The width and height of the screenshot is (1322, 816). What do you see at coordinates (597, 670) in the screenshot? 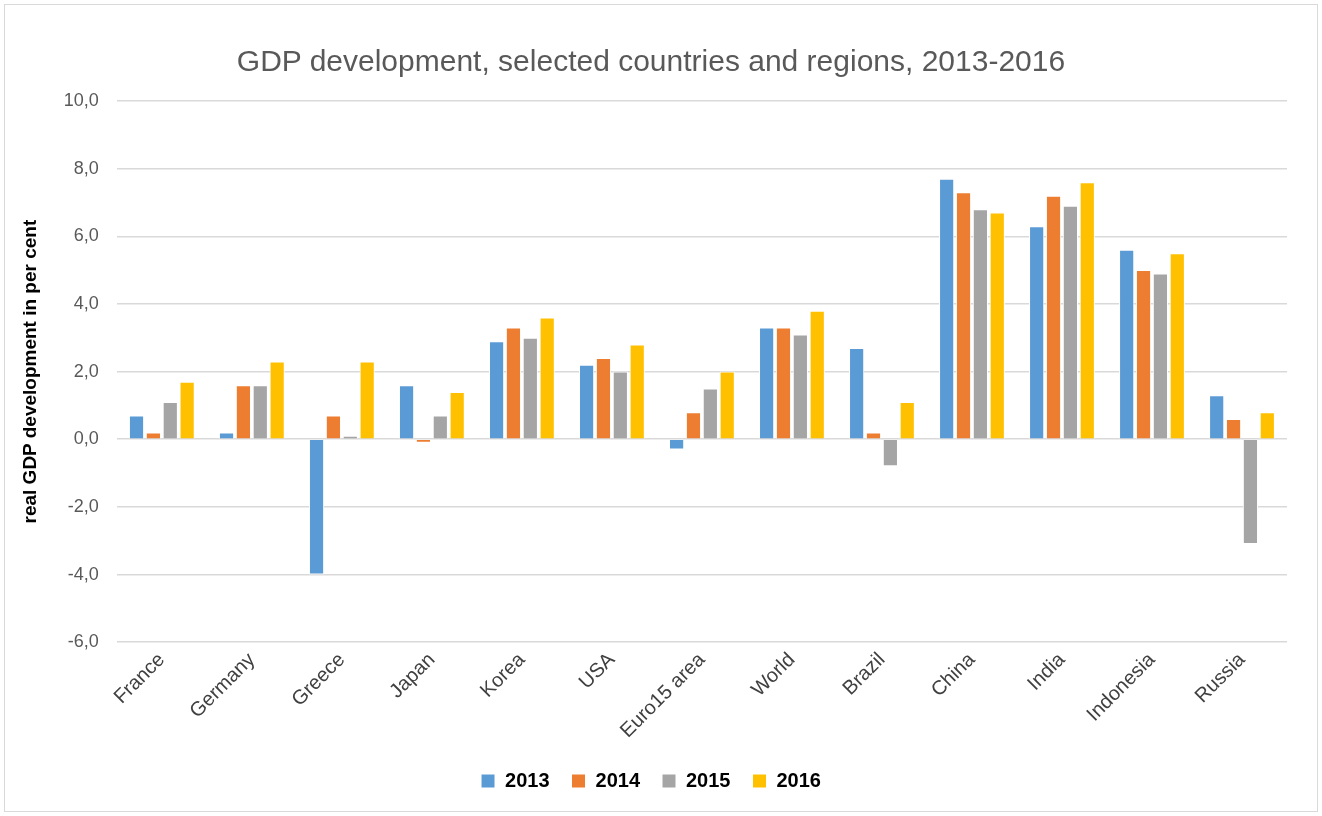
I see `x-tick-label: USA` at bounding box center [597, 670].